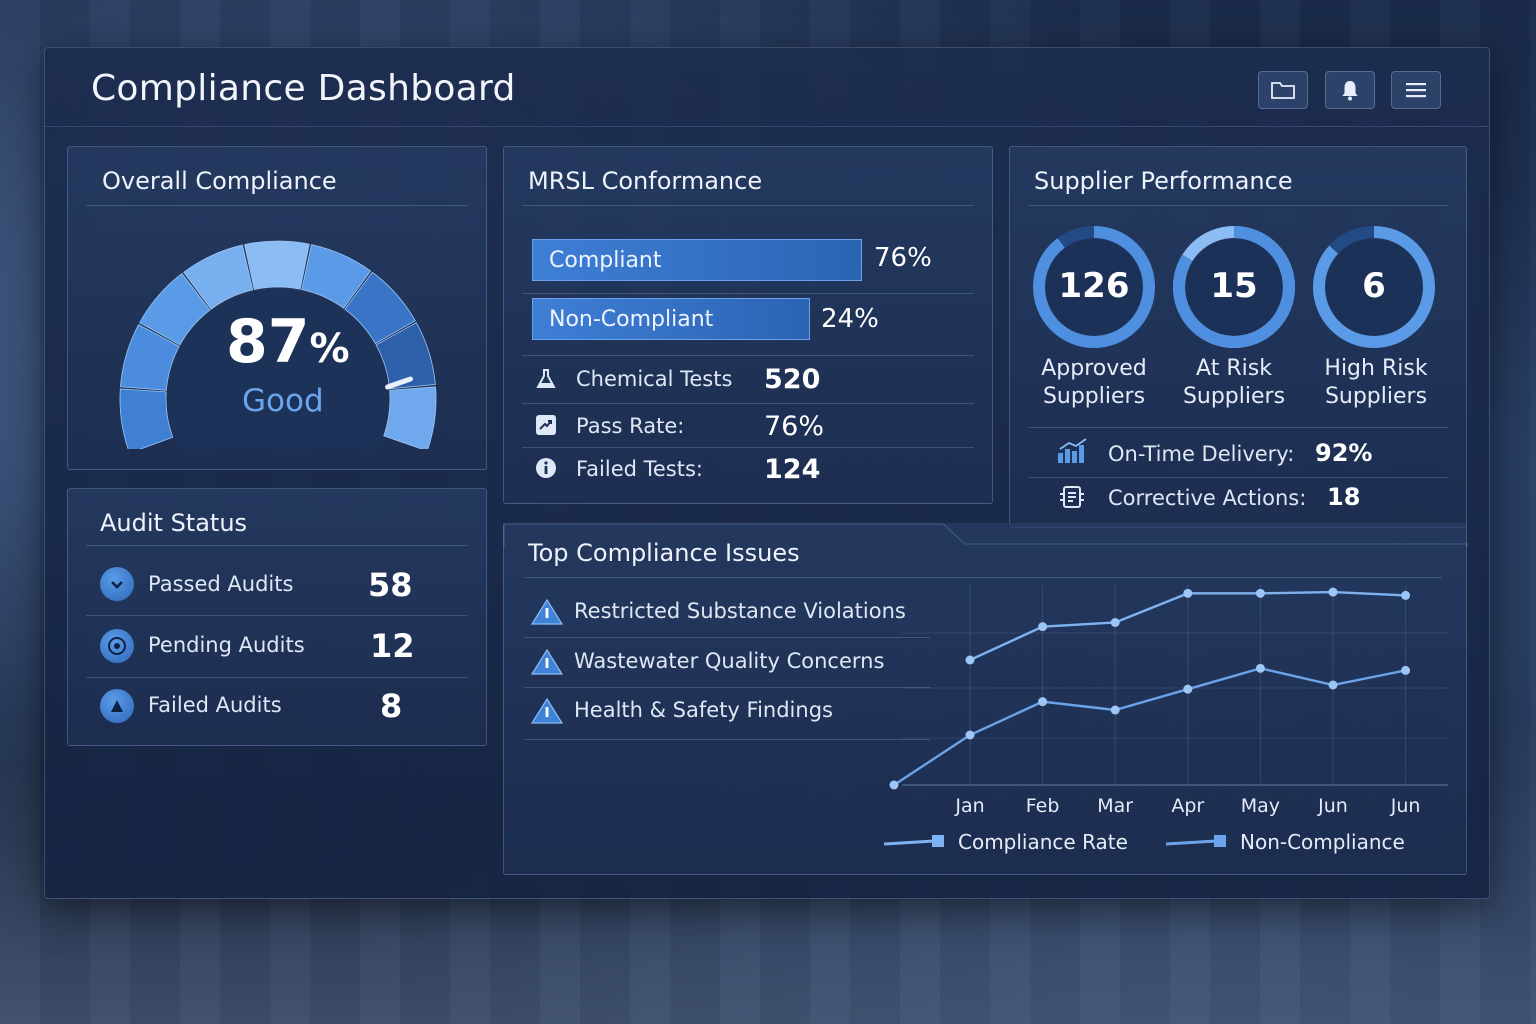 Image resolution: width=1536 pixels, height=1024 pixels. I want to click on at-risk-suppliers-ring, so click(1234, 287).